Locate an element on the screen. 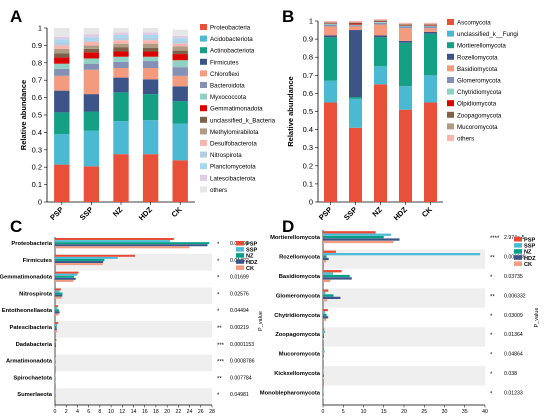 This screenshot has width=550, height=419. panel-b-bar-segment-olpidiomycota is located at coordinates (330, 23).